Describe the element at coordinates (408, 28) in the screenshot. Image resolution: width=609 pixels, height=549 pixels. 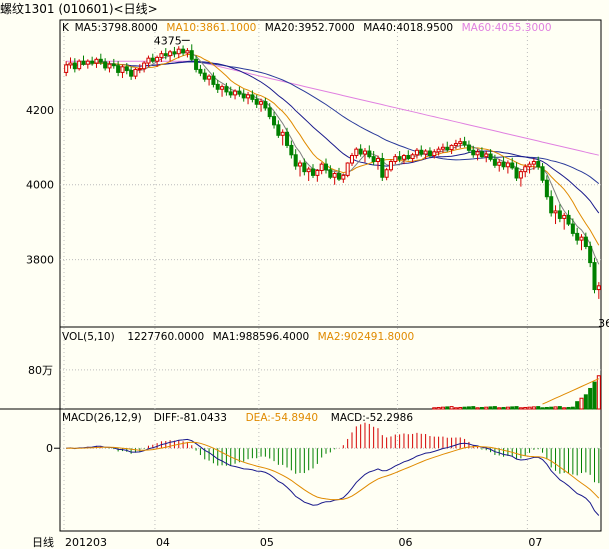
I see `price-legend-item: MA40:4018.9500` at that location.